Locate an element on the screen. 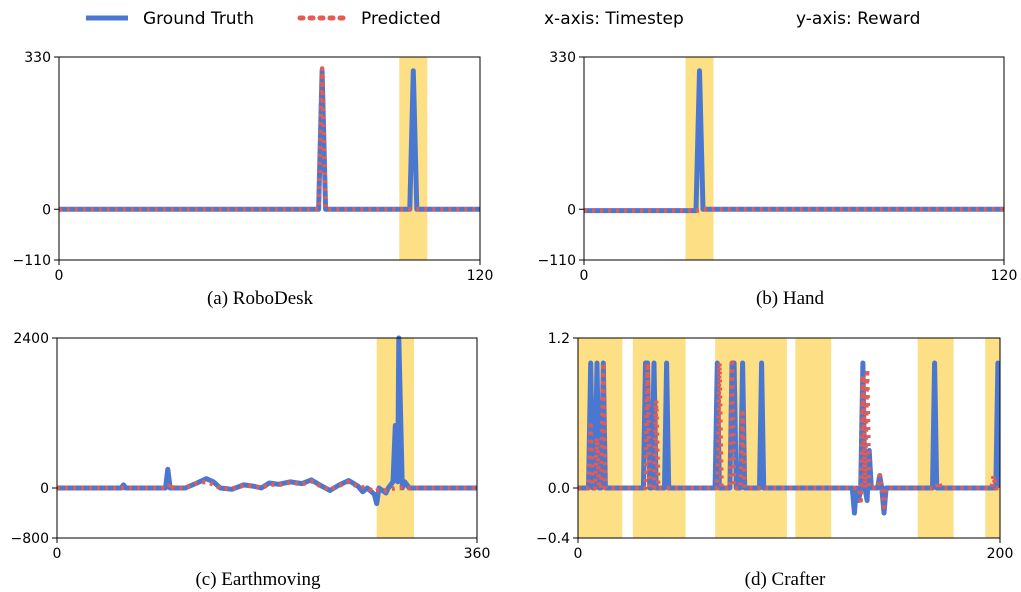 The width and height of the screenshot is (1021, 592). legend-ground-truth-label: Ground Truth is located at coordinates (198, 19).